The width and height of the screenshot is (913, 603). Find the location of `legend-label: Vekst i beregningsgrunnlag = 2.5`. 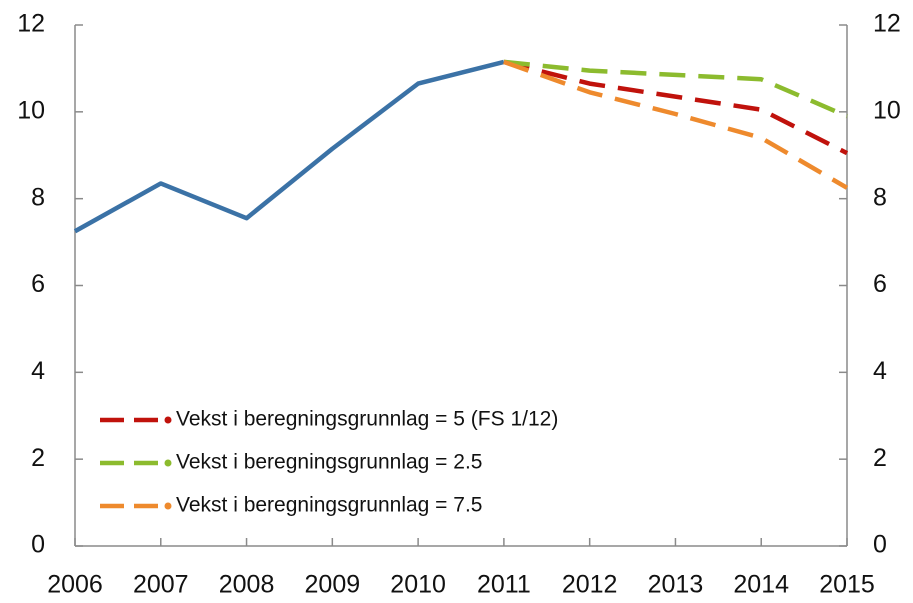

legend-label: Vekst i beregningsgrunnlag = 2.5 is located at coordinates (329, 462).